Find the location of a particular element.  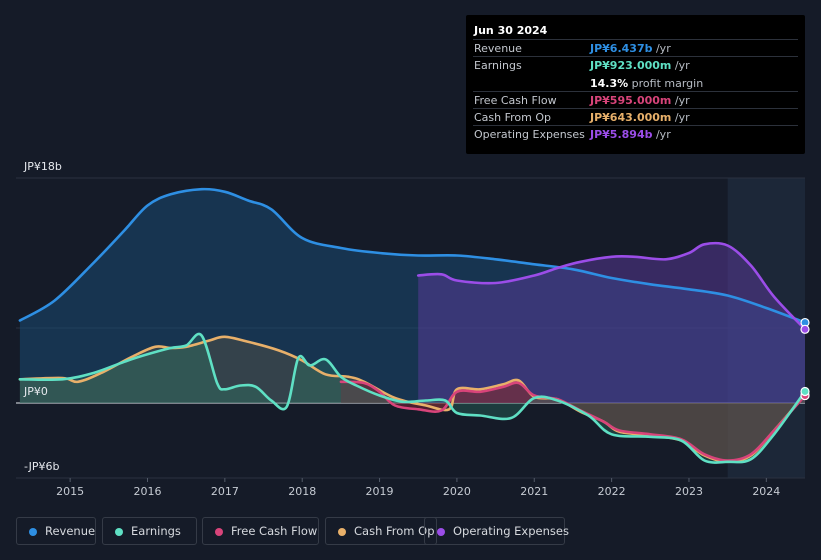

legend-item-earnings: Earnings is located at coordinates (149, 531).